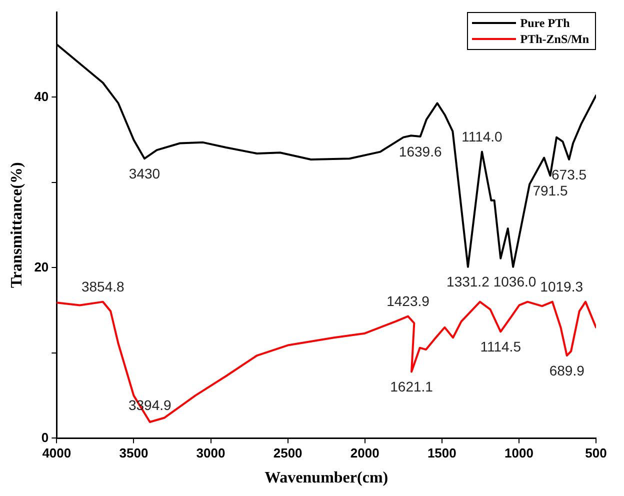 The width and height of the screenshot is (624, 496). What do you see at coordinates (567, 370) in the screenshot?
I see `annotation: 689.9` at bounding box center [567, 370].